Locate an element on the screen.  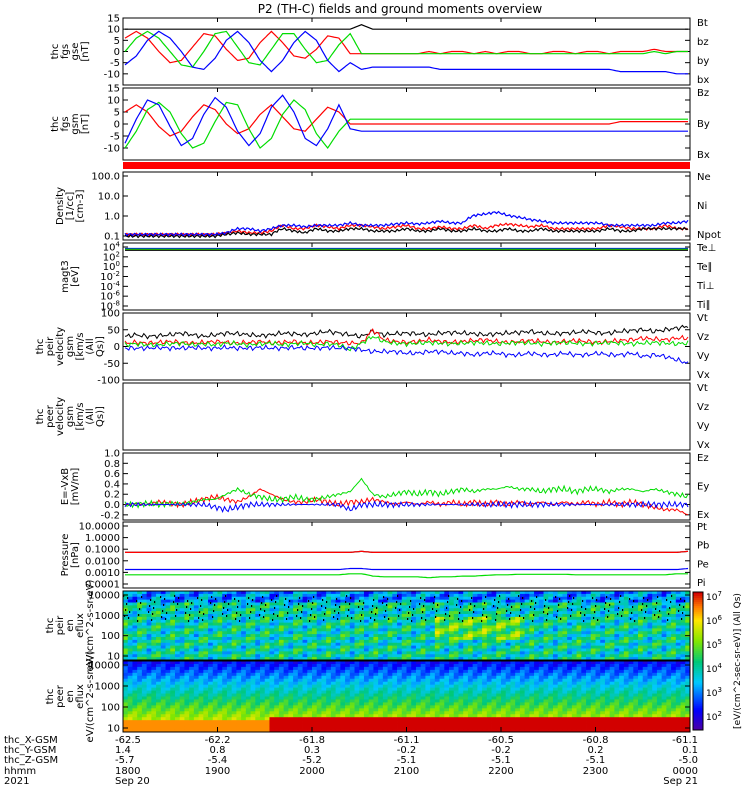
y-tick-label: 0.1000 is located at coordinates (102, 550).